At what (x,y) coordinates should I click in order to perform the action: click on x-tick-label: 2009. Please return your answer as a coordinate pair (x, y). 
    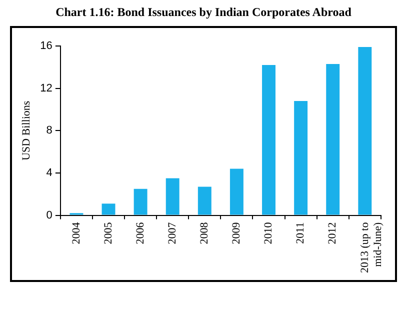
    Looking at the image, I should click on (236, 233).